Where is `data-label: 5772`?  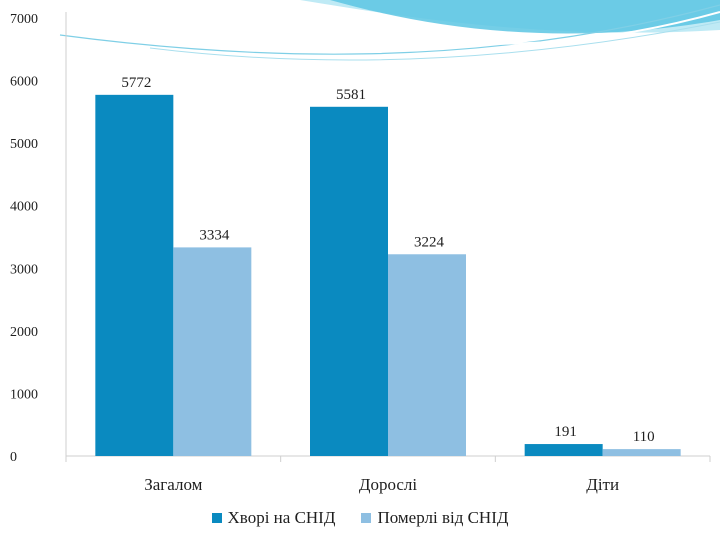
data-label: 5772 is located at coordinates (136, 83).